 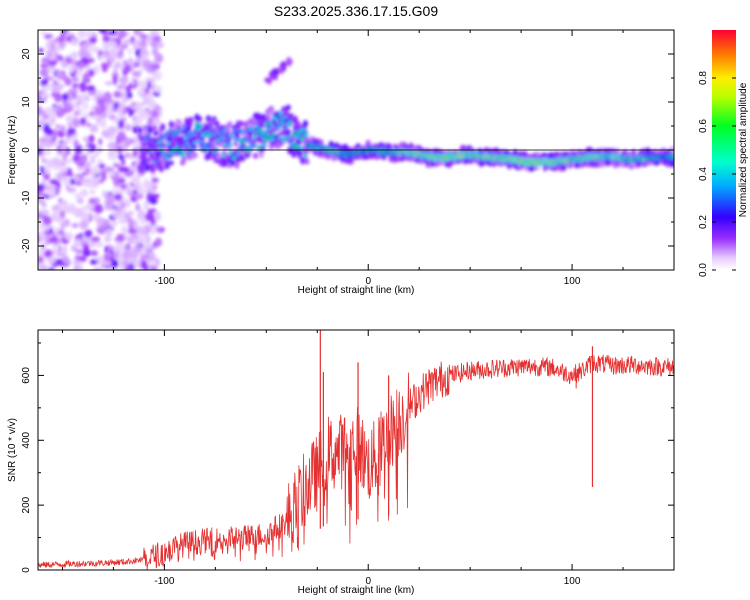 What do you see at coordinates (717, 174) in the screenshot?
I see `colorbar-ticks: 0.0 0.2 0.4 0.6 0.8` at bounding box center [717, 174].